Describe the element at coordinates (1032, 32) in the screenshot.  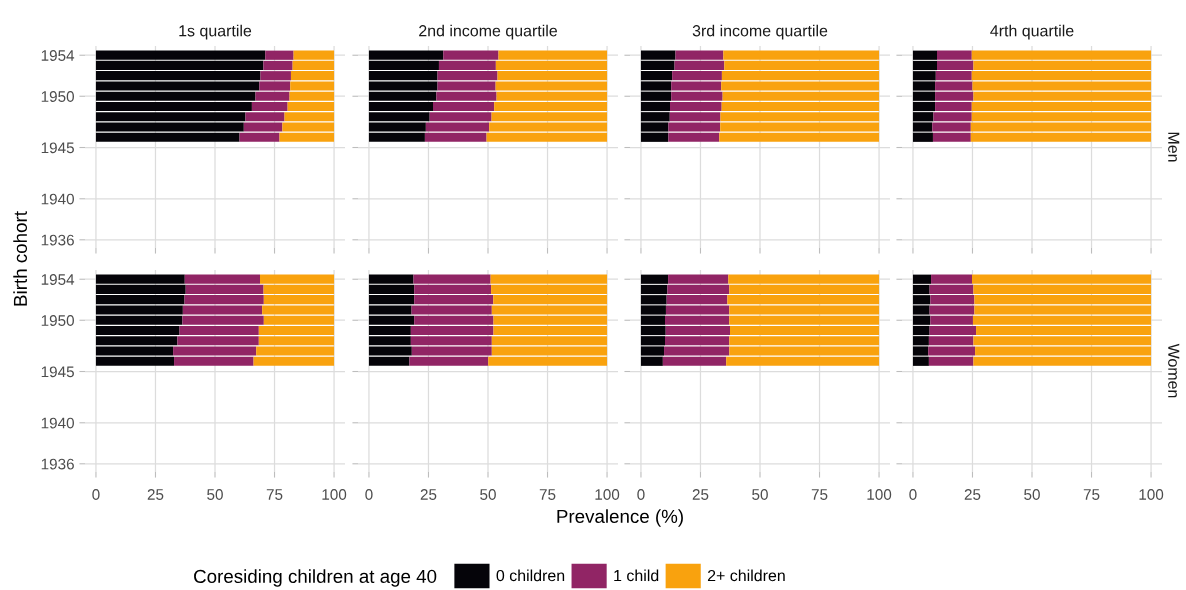
I see `chart-title: 4rth quartile` at that location.